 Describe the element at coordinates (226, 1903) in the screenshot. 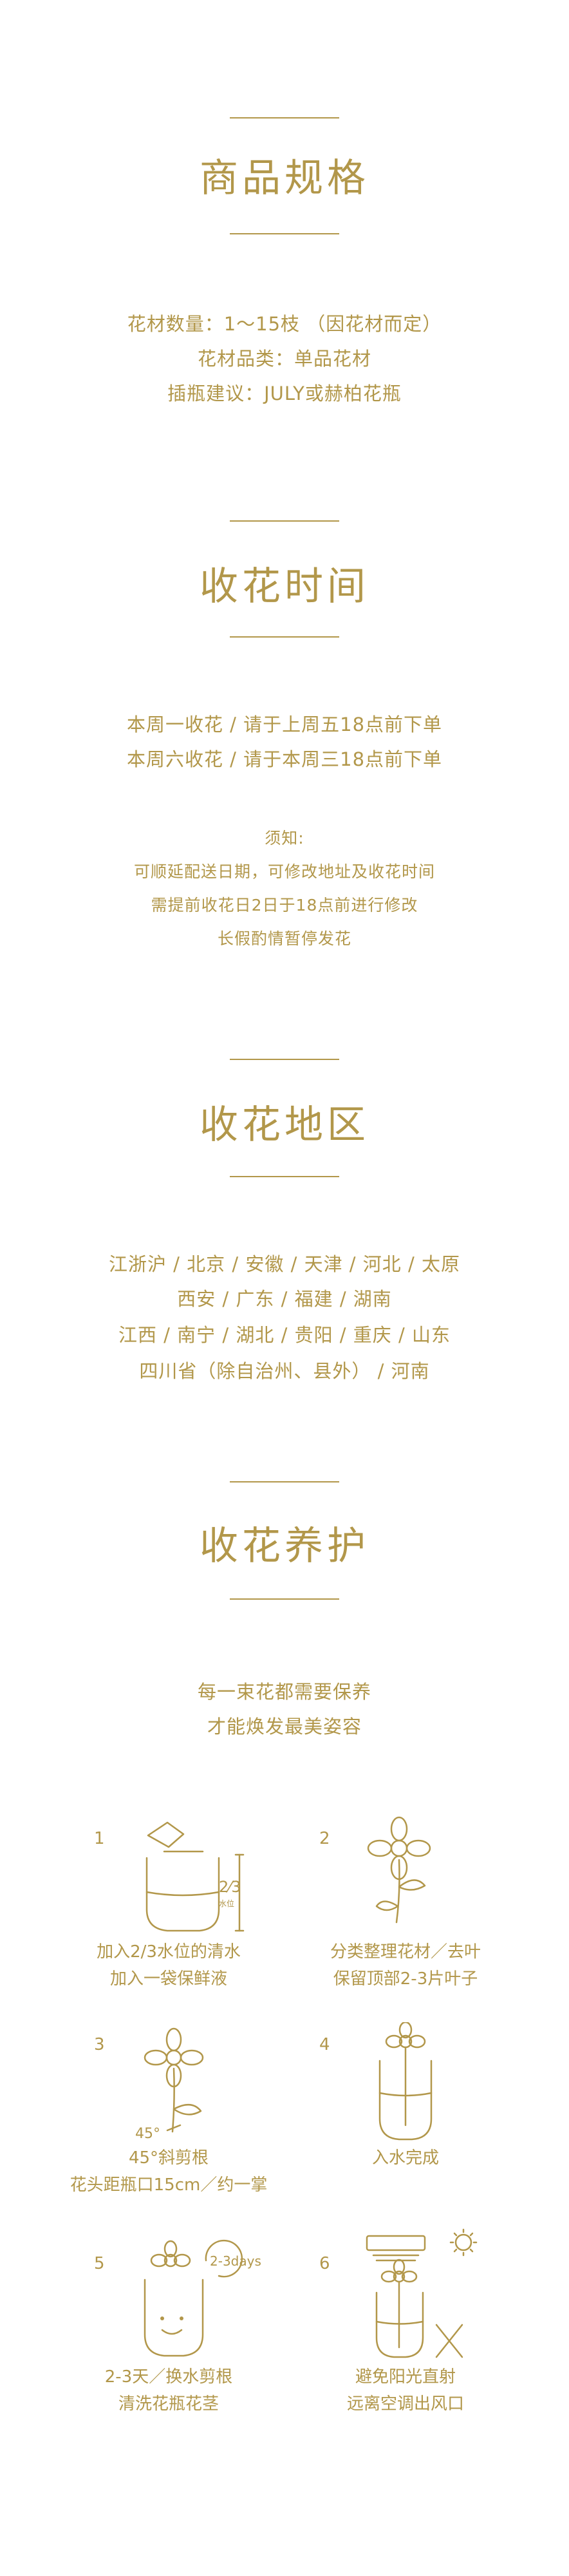

I see `water-level-unit: 水位` at that location.